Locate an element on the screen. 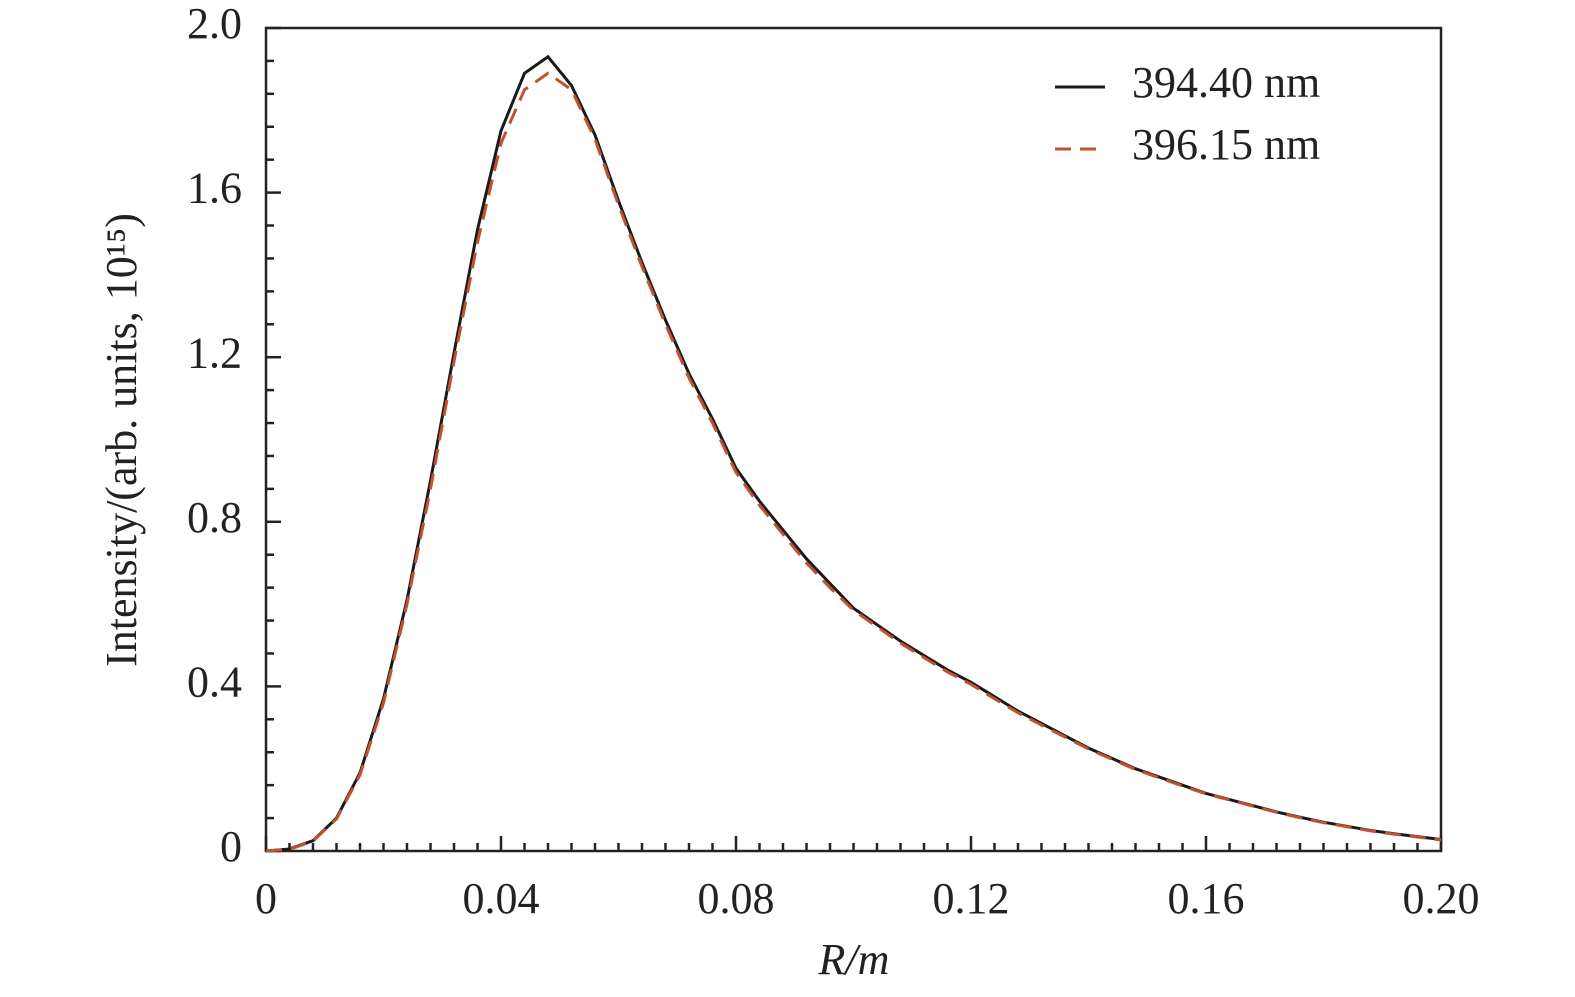 Image resolution: width=1575 pixels, height=997 pixels. y-tick-label: 1.6 is located at coordinates (214, 188).